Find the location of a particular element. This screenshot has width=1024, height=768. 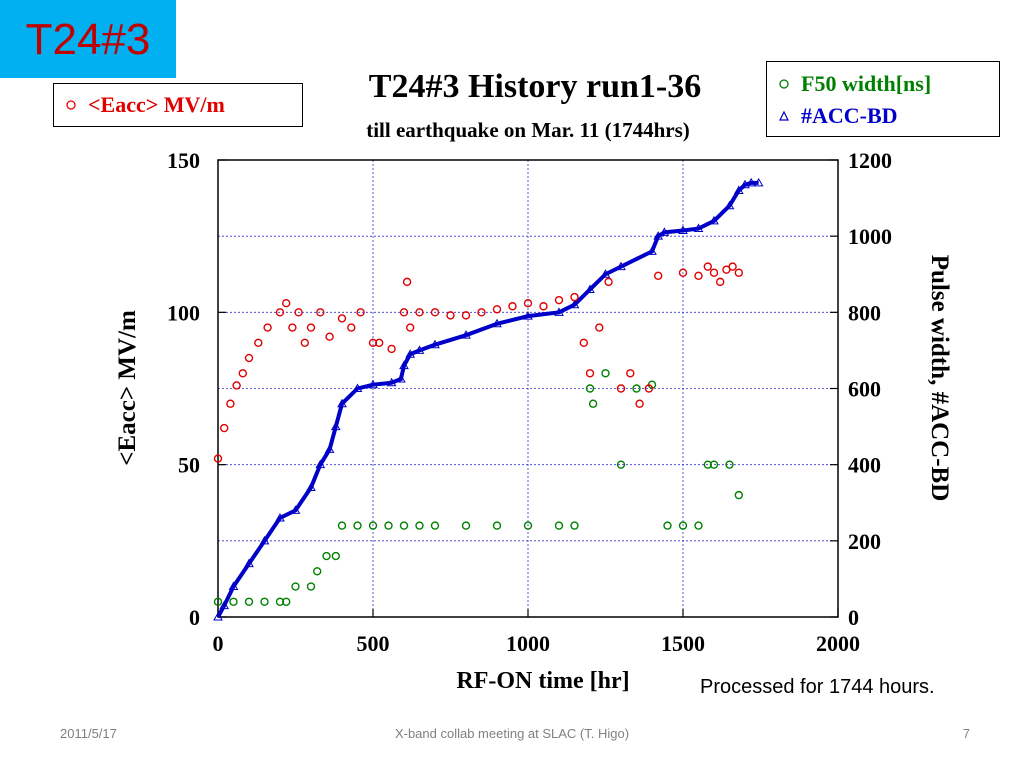

y-right-tick-label: 1200 is located at coordinates (870, 160).